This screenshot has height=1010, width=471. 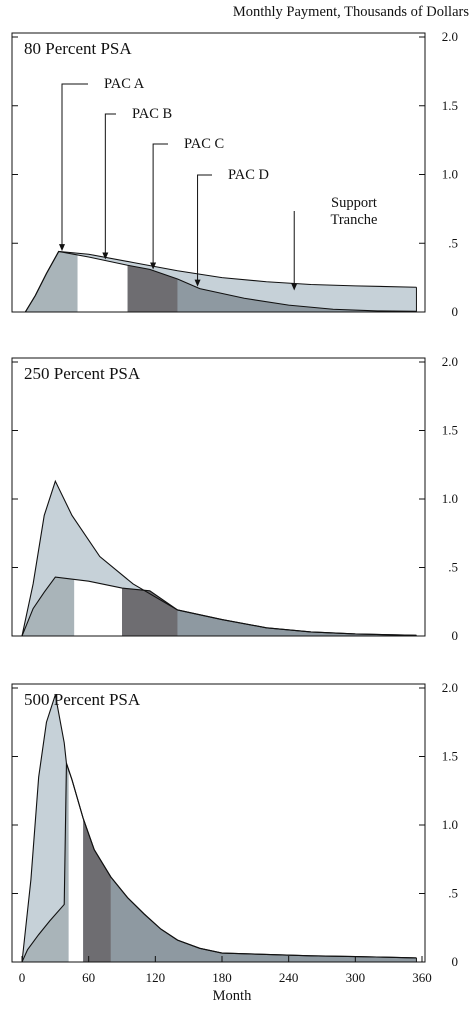 What do you see at coordinates (289, 977) in the screenshot?
I see `x-tick-label: 240` at bounding box center [289, 977].